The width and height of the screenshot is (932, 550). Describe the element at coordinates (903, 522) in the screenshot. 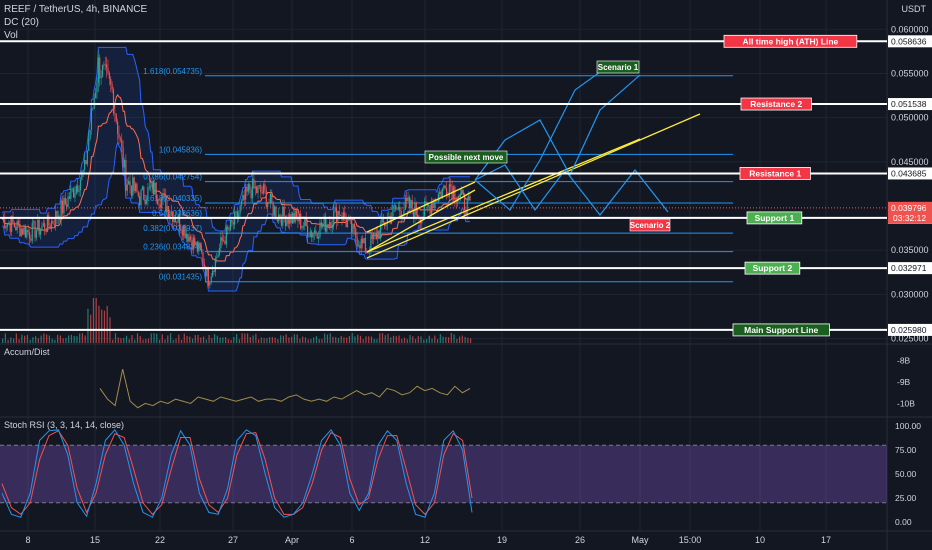

I see `stoch-rsi-tick: 0.00` at that location.